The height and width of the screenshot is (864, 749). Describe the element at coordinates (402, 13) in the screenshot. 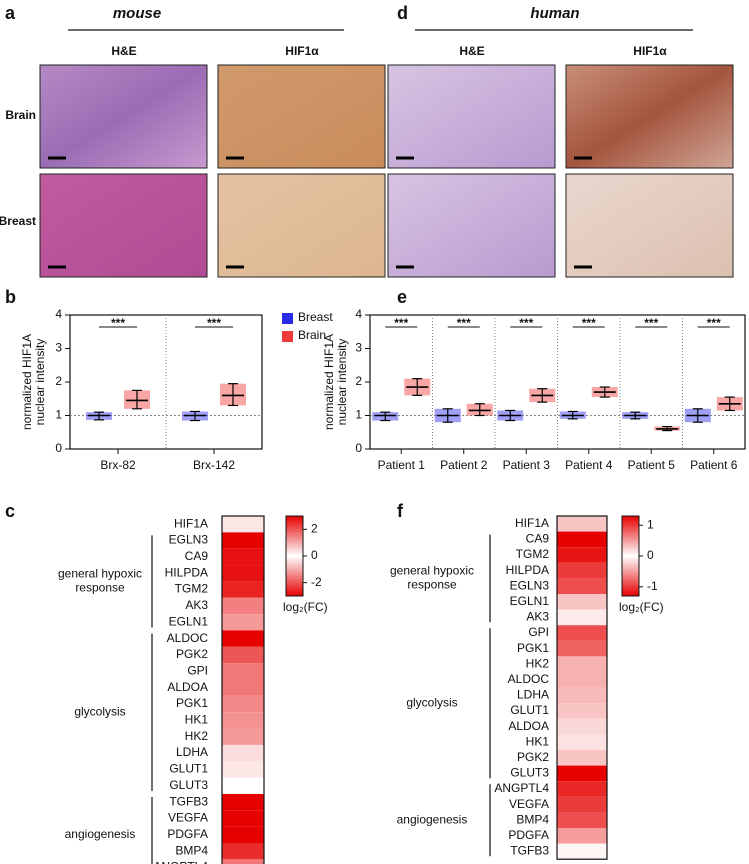

I see `panel-letter: d` at that location.